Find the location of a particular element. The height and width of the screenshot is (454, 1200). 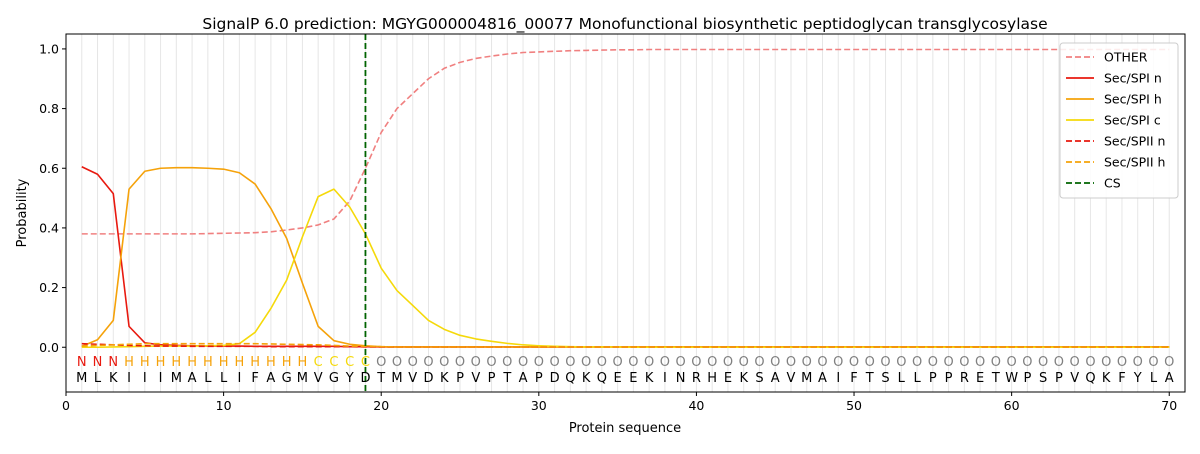

legend-label: Sec/SPII h is located at coordinates (1134, 162).